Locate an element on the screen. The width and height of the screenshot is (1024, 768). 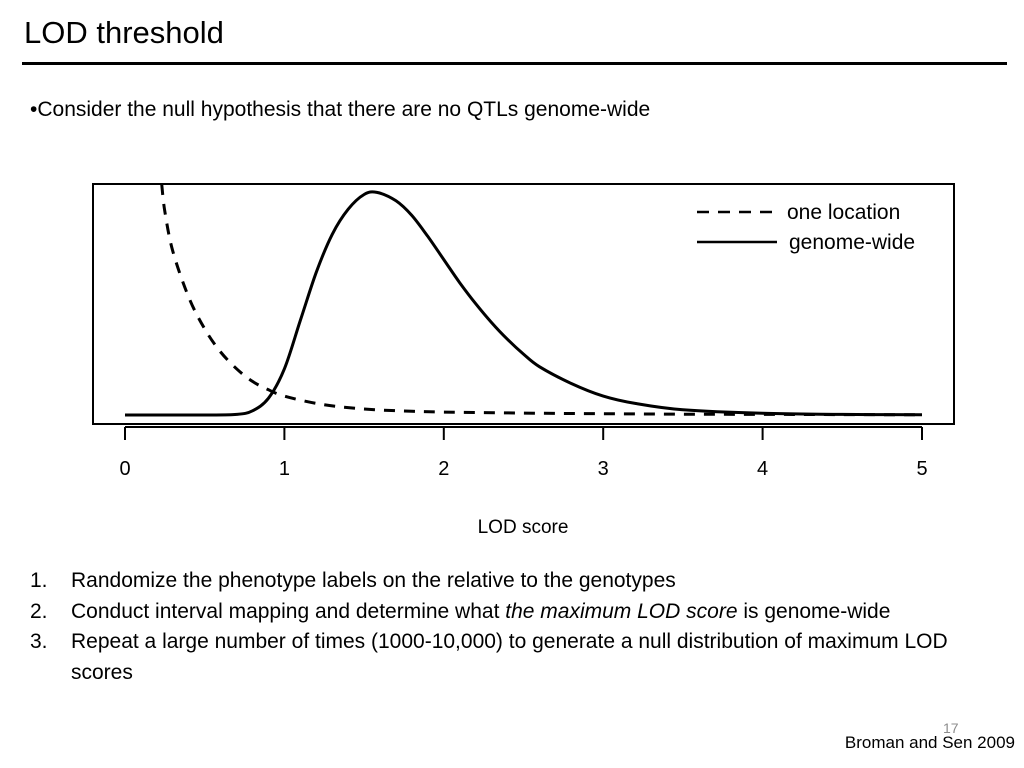
x-tick-label: 4 is located at coordinates (762, 469).